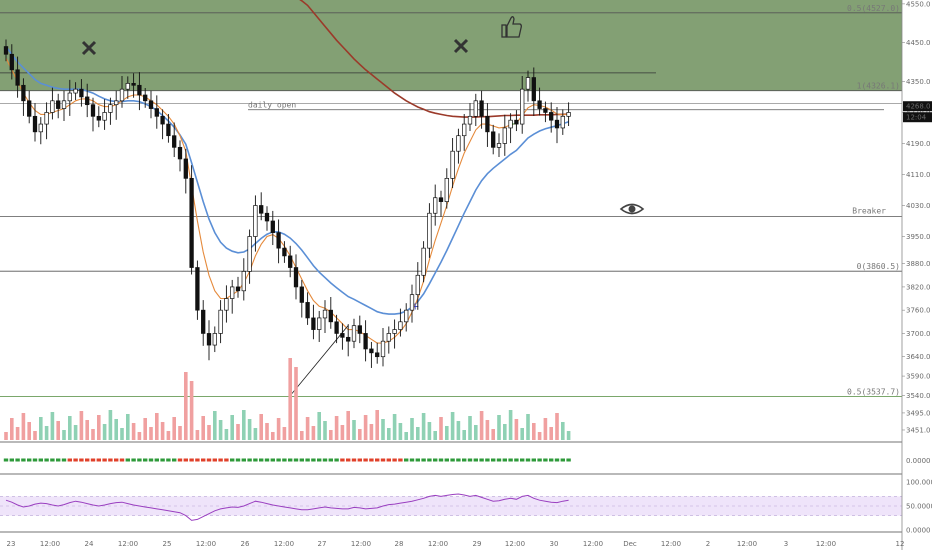 The width and height of the screenshot is (932, 550). What do you see at coordinates (918, 43) in the screenshot?
I see `y-tick-label: 4450.0` at bounding box center [918, 43].